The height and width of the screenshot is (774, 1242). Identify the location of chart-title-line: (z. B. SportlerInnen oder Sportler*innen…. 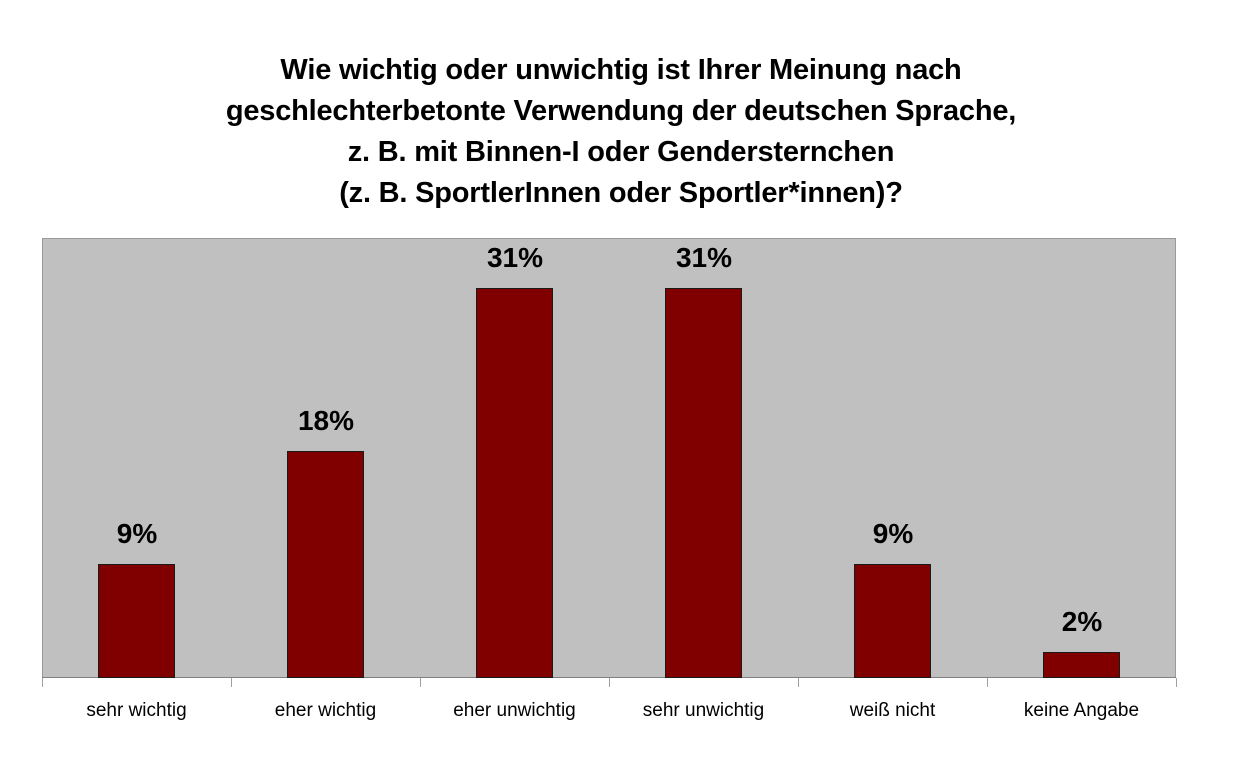
(621, 193).